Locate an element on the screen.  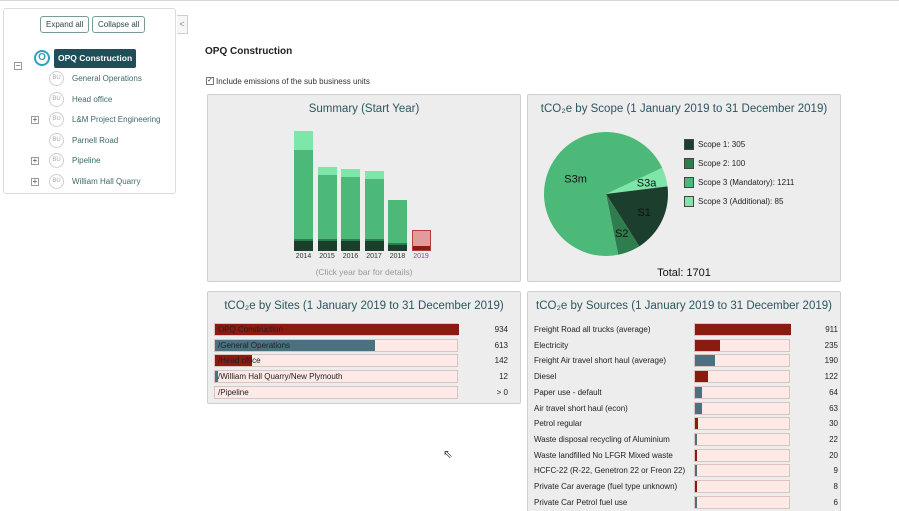
pie-slice-scope3-additional-label: S3a is located at coordinates (647, 183).